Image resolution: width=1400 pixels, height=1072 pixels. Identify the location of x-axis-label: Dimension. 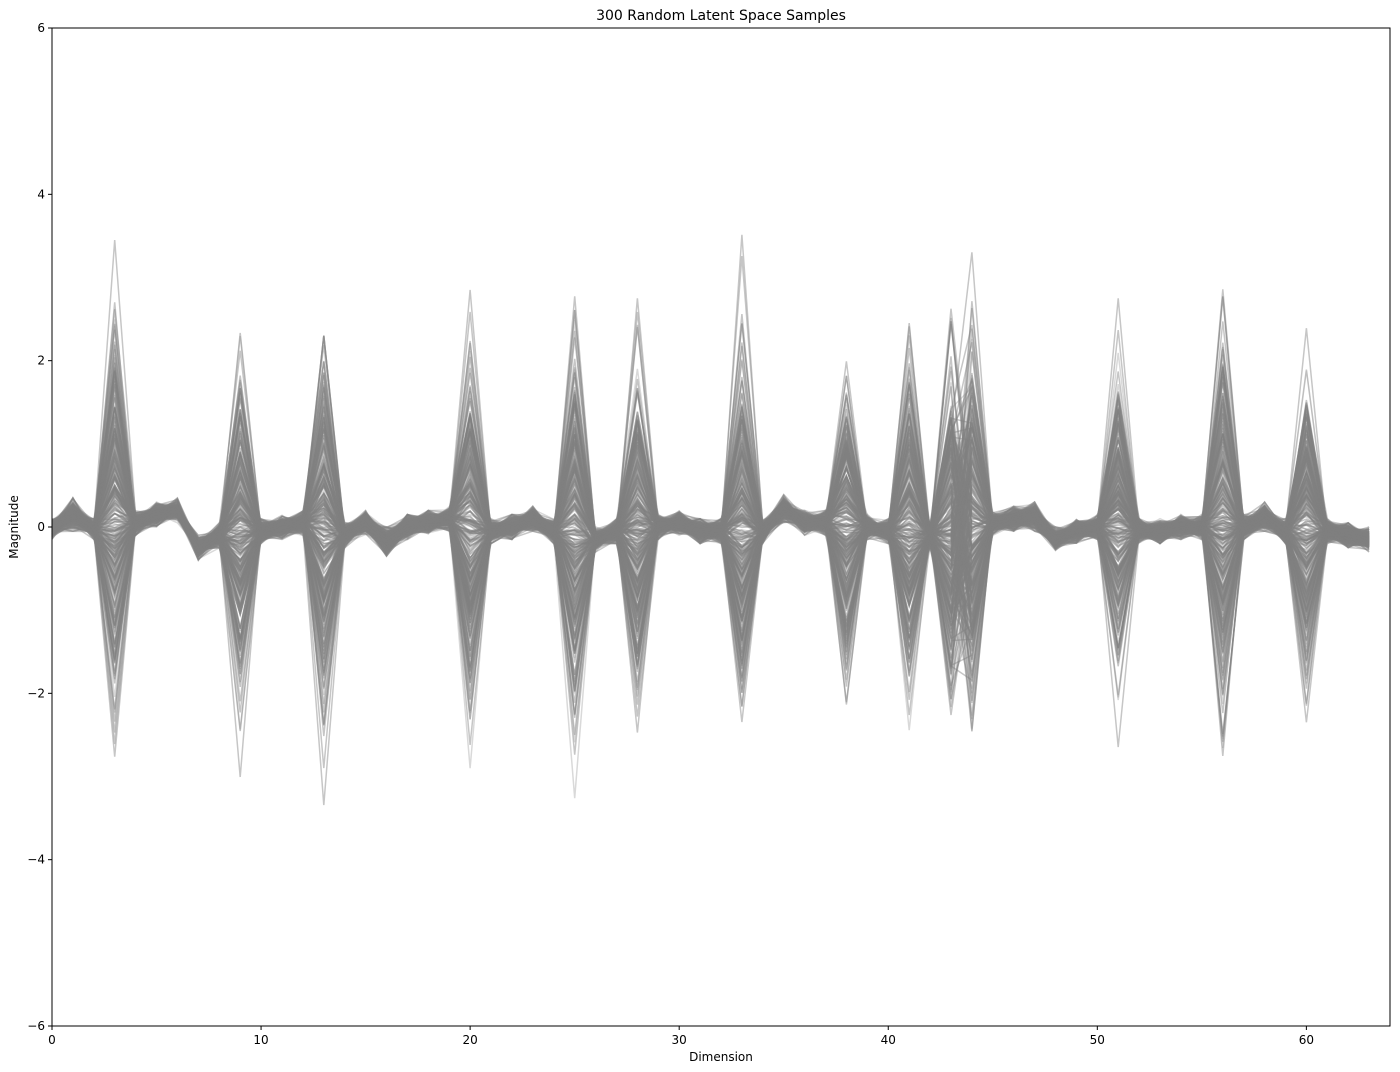
(721, 1057).